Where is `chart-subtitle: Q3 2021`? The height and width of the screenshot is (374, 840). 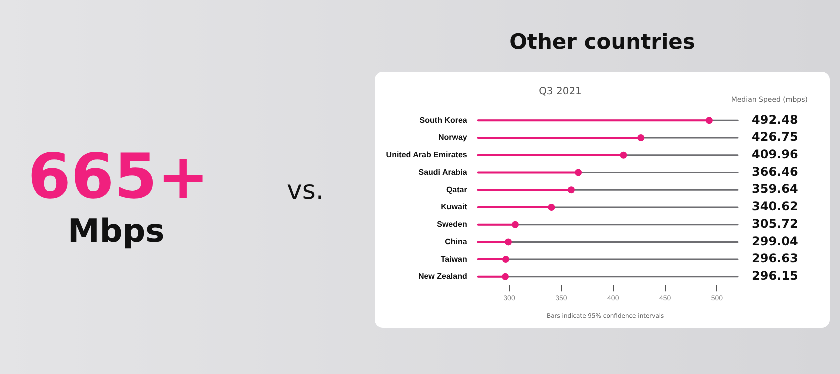
chart-subtitle: Q3 2021 is located at coordinates (560, 92).